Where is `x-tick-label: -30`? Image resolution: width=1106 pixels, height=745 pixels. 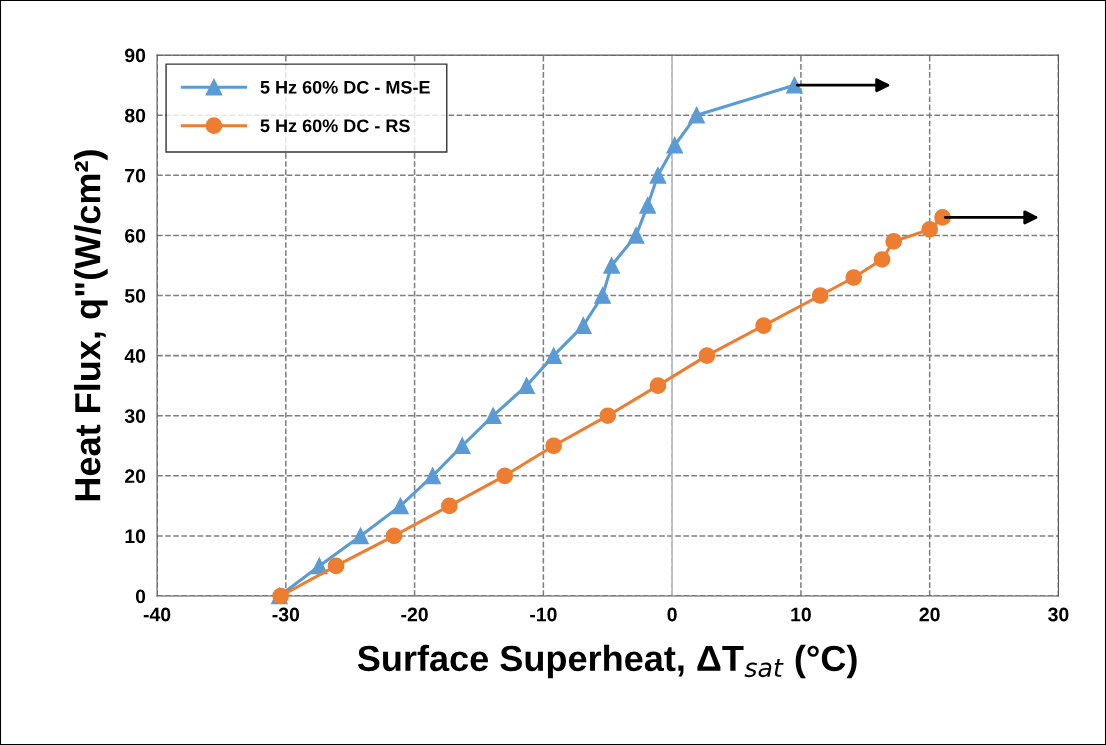 x-tick-label: -30 is located at coordinates (286, 614).